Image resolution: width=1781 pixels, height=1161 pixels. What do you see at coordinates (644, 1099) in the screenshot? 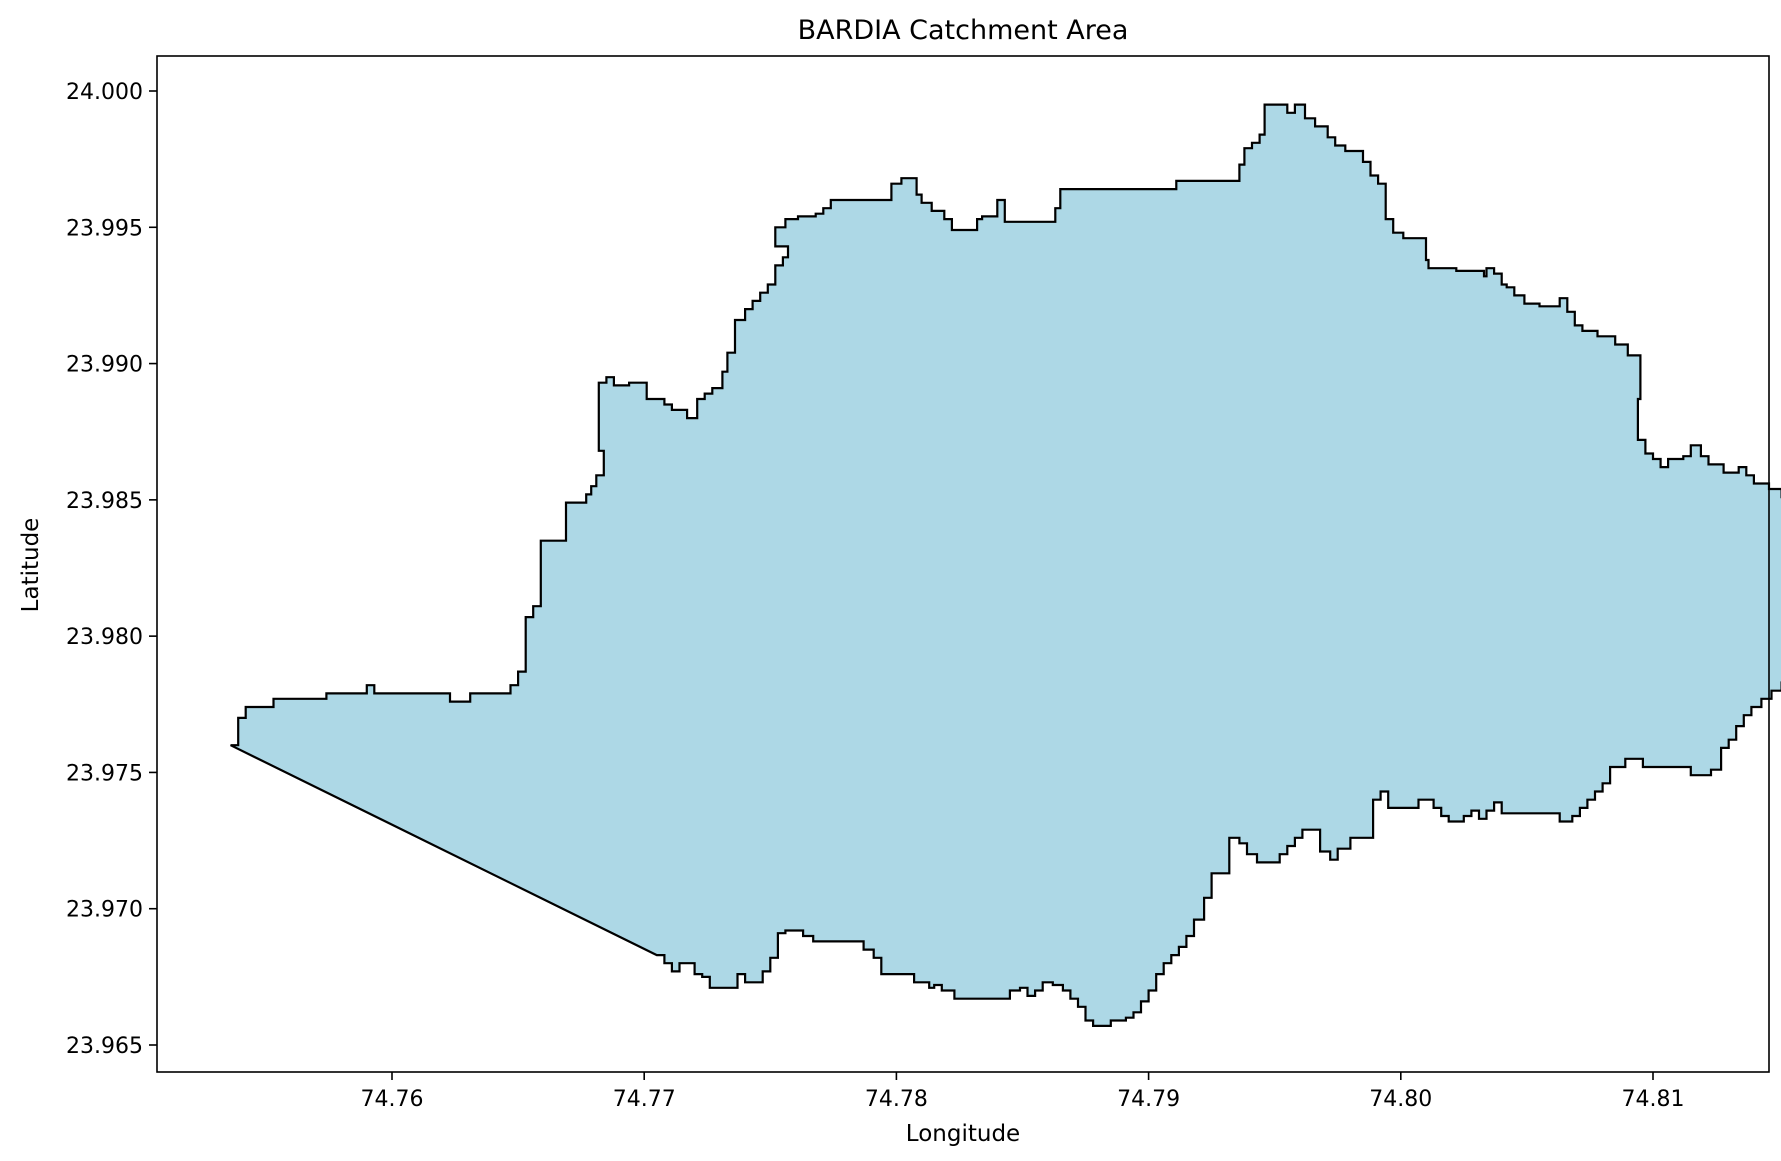
I see `x-tick-label: 74.77` at bounding box center [644, 1099].